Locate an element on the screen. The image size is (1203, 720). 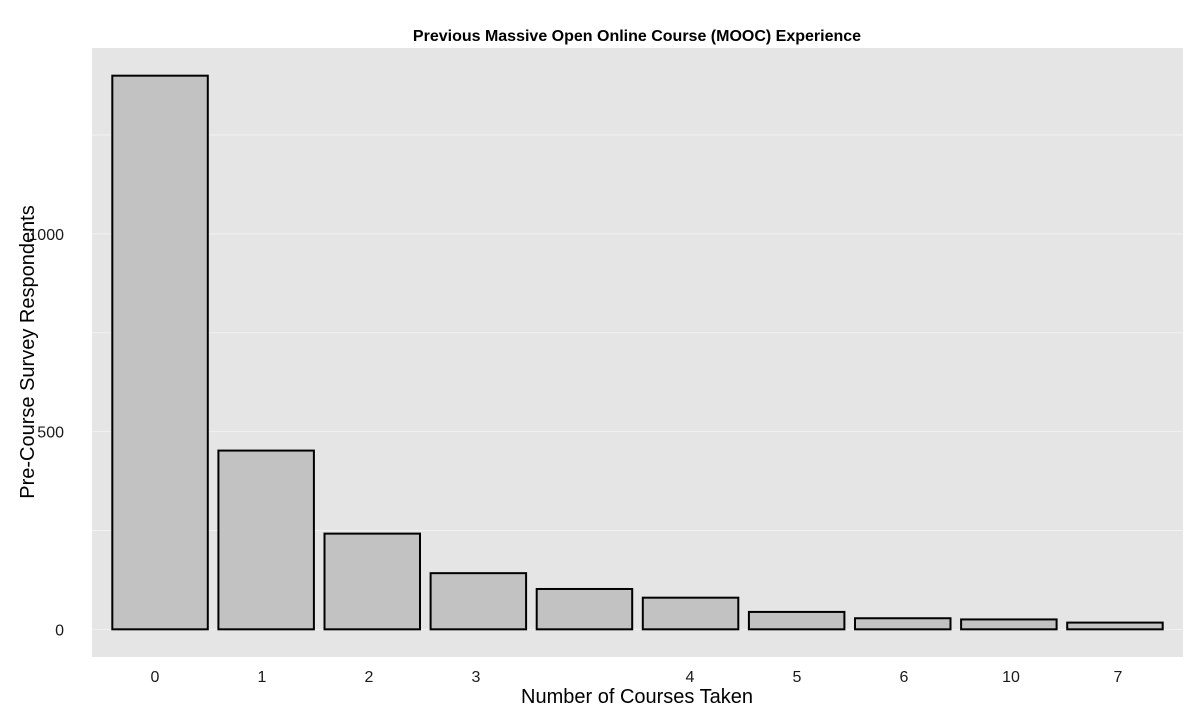
x-axis-title: Number of Courses Taken is located at coordinates (637, 697).